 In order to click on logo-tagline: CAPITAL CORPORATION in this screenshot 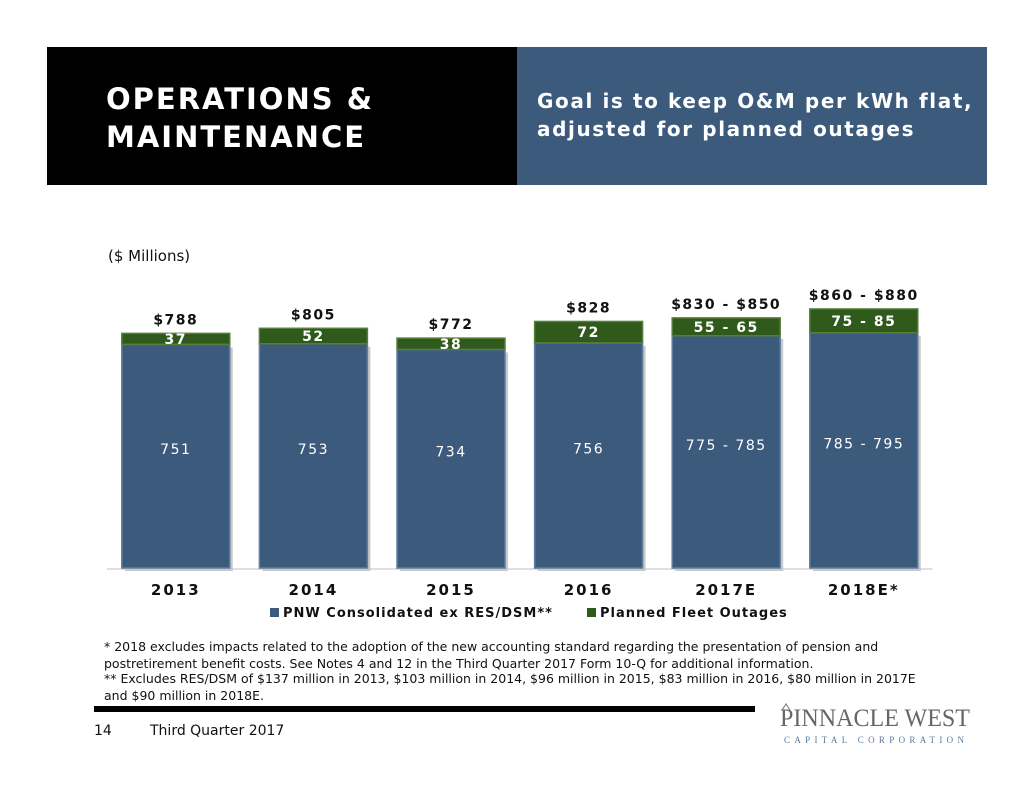, I will do `click(874, 740)`.